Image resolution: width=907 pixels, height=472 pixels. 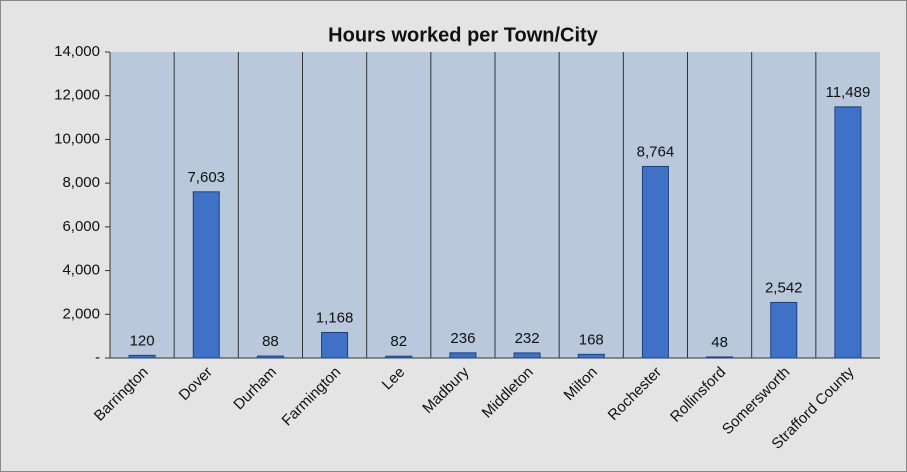 What do you see at coordinates (719, 342) in the screenshot?
I see `value-label: 48` at bounding box center [719, 342].